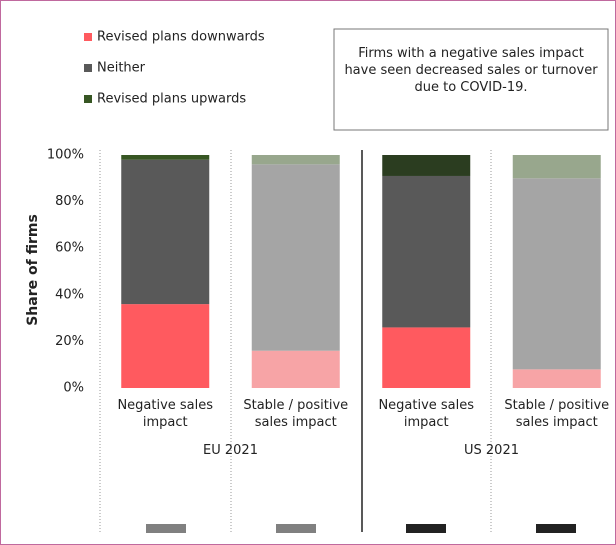 This screenshot has height=545, width=616. What do you see at coordinates (33, 270) in the screenshot?
I see `y-axis-label: Share of firms` at bounding box center [33, 270].